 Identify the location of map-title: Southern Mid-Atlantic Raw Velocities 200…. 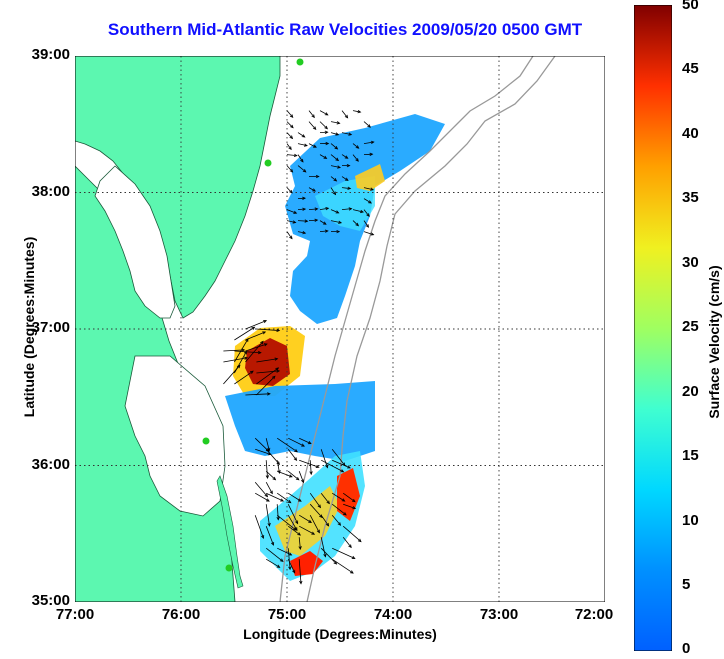
(345, 29).